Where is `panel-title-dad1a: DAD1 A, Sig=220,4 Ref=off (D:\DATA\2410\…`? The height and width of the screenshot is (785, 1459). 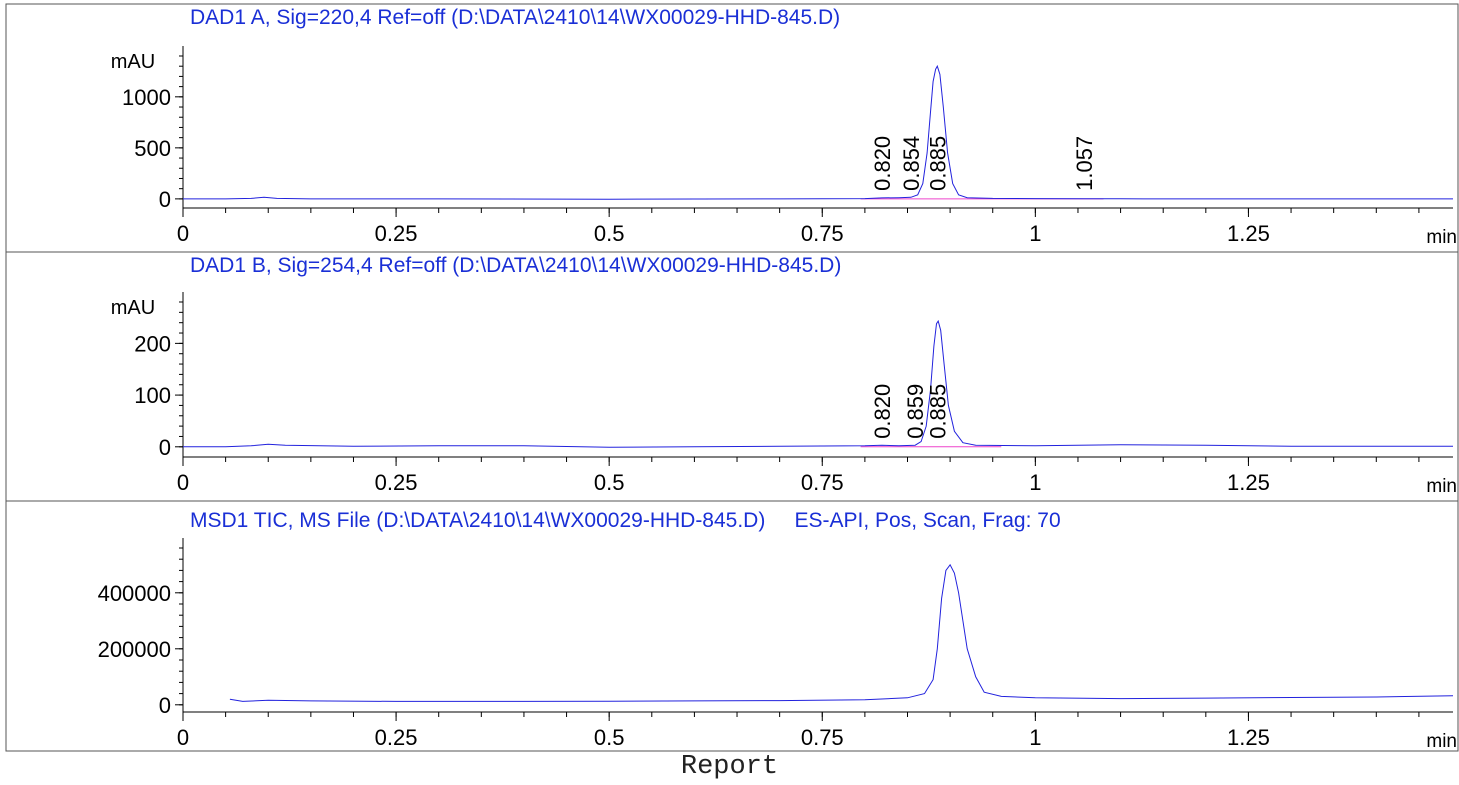
panel-title-dad1a: DAD1 A, Sig=220,4 Ref=off (D:\DATA\2410\… is located at coordinates (515, 17).